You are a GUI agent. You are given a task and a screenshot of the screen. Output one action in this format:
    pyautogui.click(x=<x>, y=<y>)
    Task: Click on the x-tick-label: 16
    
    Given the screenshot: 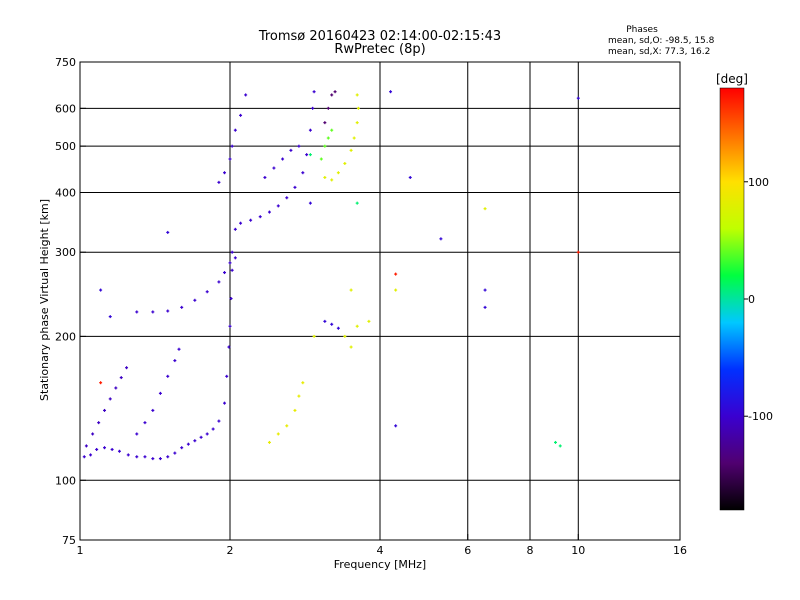 What is the action you would take?
    pyautogui.click(x=680, y=550)
    